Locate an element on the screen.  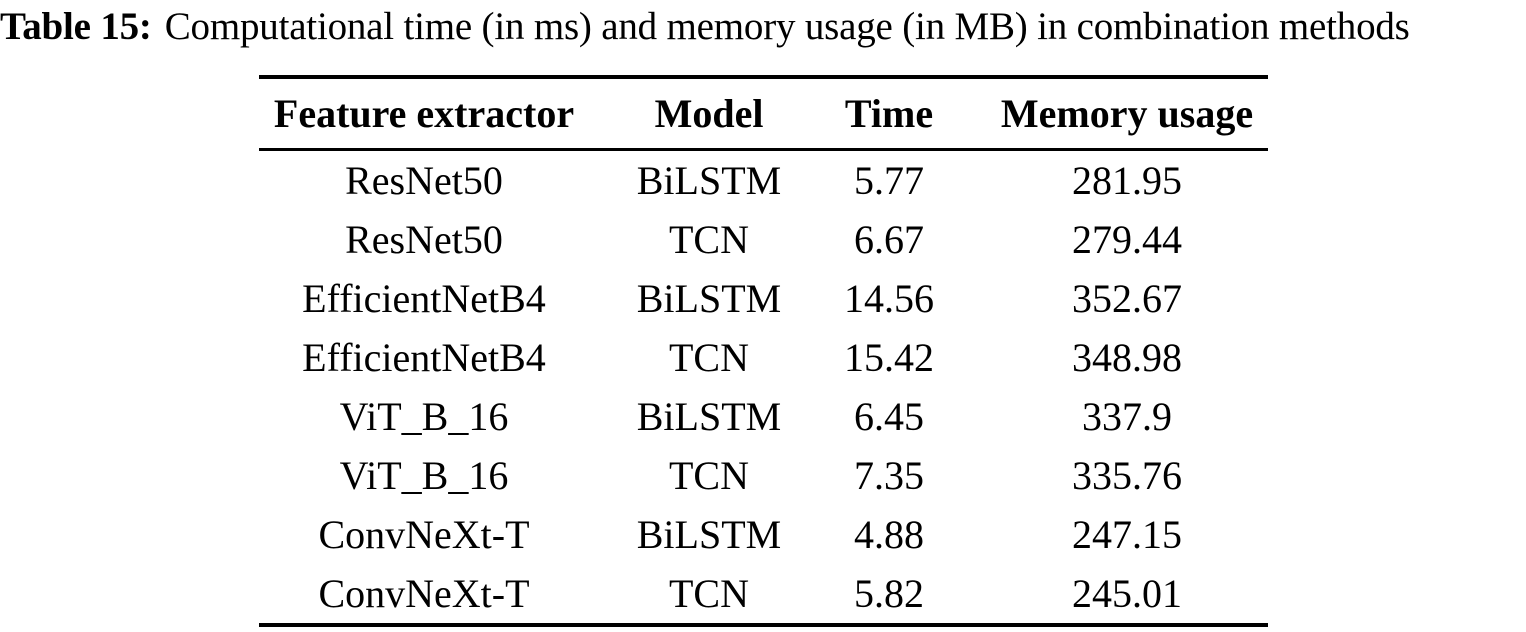
table-row: ConvNeXt-T BiLSTM 4.88 247.15 is located at coordinates (763, 534).